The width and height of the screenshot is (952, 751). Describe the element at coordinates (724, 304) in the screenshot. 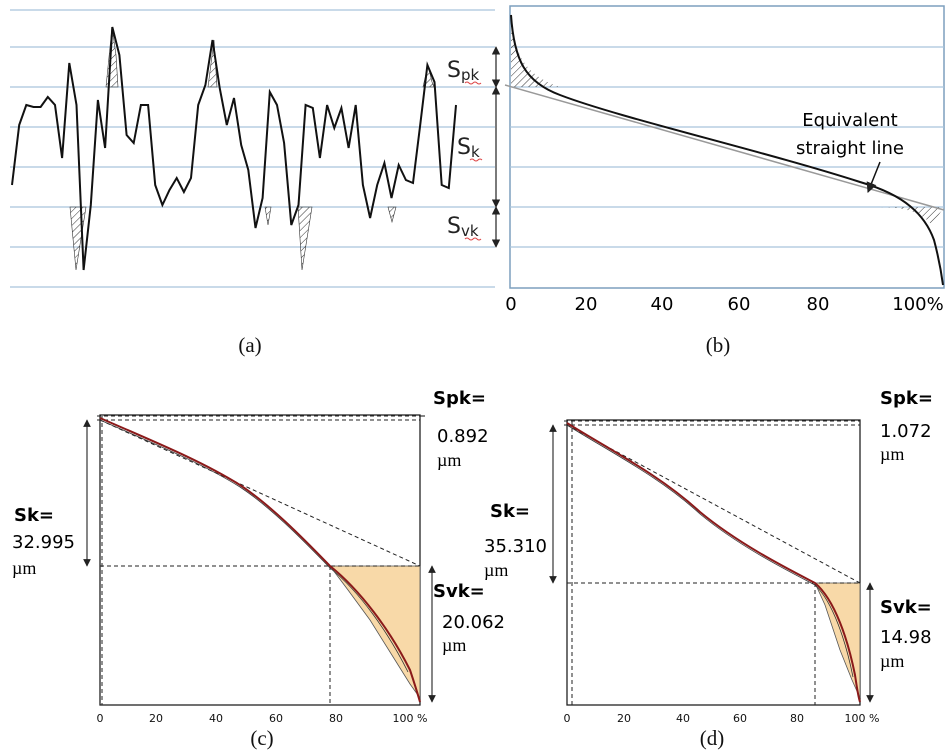

I see `x-tick-labels: 0 20 40 60 80 100%` at that location.